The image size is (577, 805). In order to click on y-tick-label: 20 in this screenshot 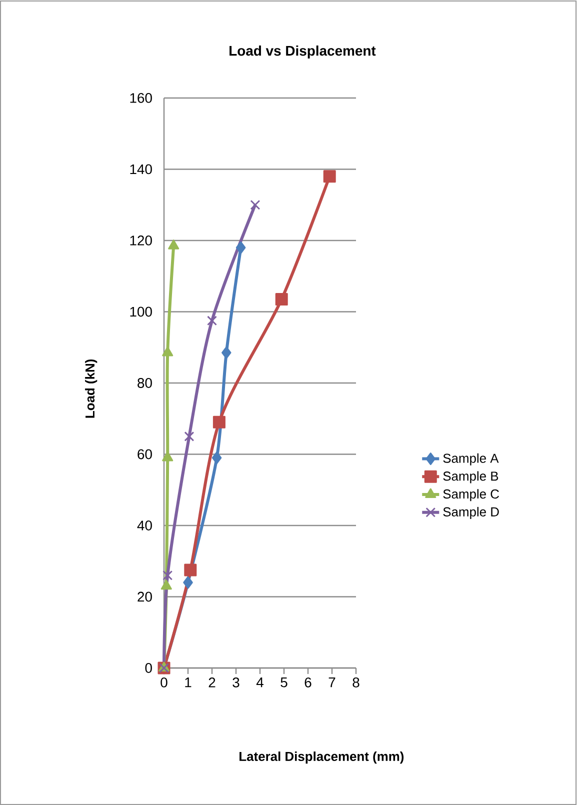, I will do `click(145, 597)`.